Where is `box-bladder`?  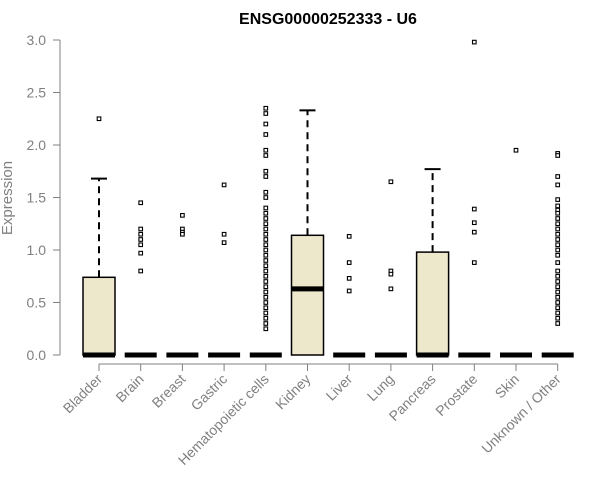
box-bladder is located at coordinates (99, 237).